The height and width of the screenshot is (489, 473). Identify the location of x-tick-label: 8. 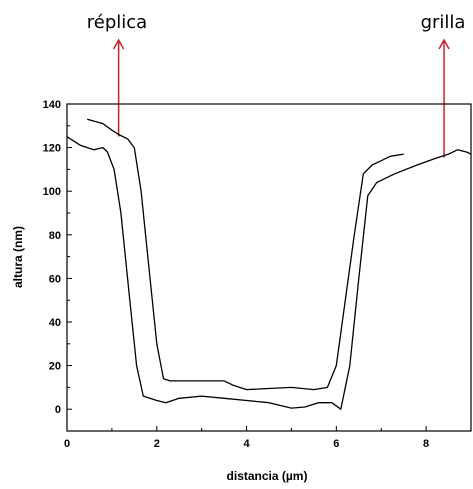
(426, 444).